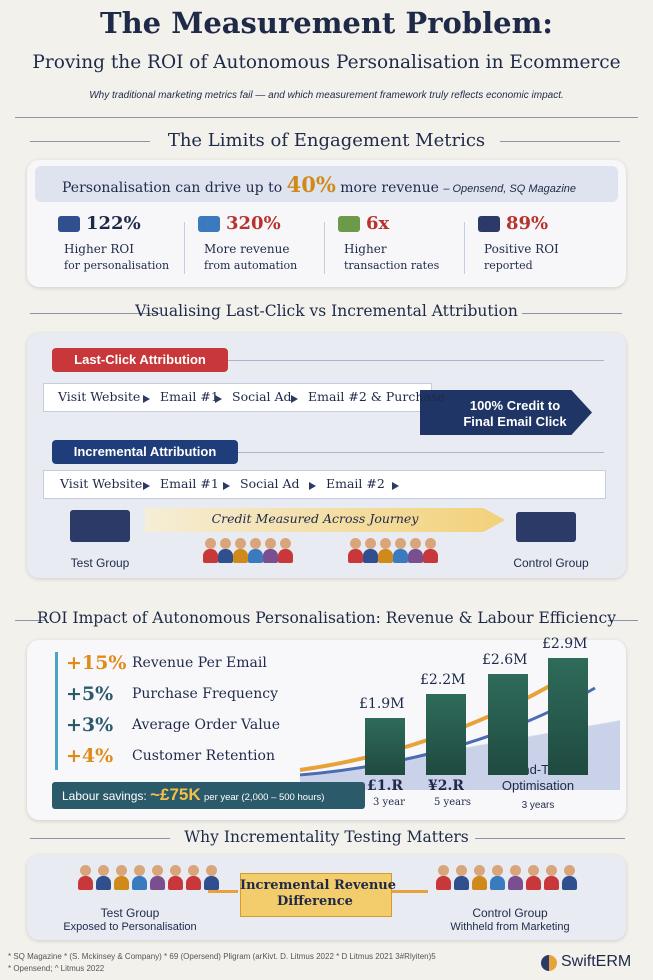 The width and height of the screenshot is (653, 980). What do you see at coordinates (172, 188) in the screenshot?
I see `banner-lead: Personalisation can drive up to` at bounding box center [172, 188].